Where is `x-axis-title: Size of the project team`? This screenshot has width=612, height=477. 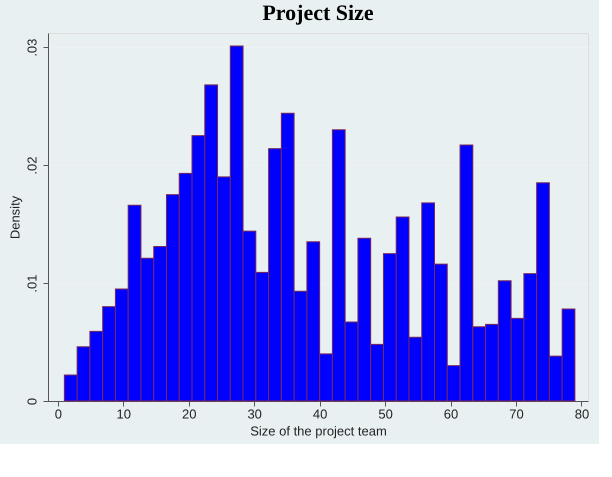
x-axis-title: Size of the project team is located at coordinates (318, 431).